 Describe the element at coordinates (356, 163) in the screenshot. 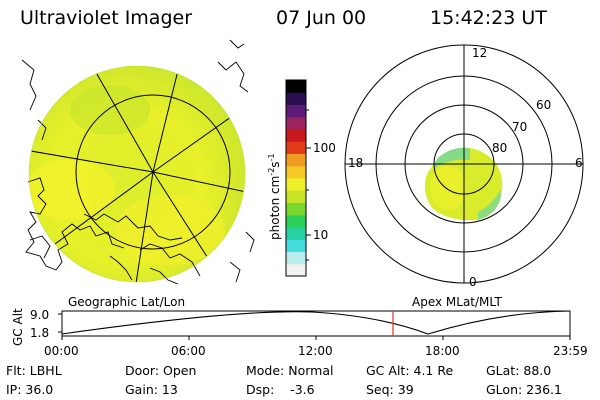

I see `mlt-label-18: 18` at that location.